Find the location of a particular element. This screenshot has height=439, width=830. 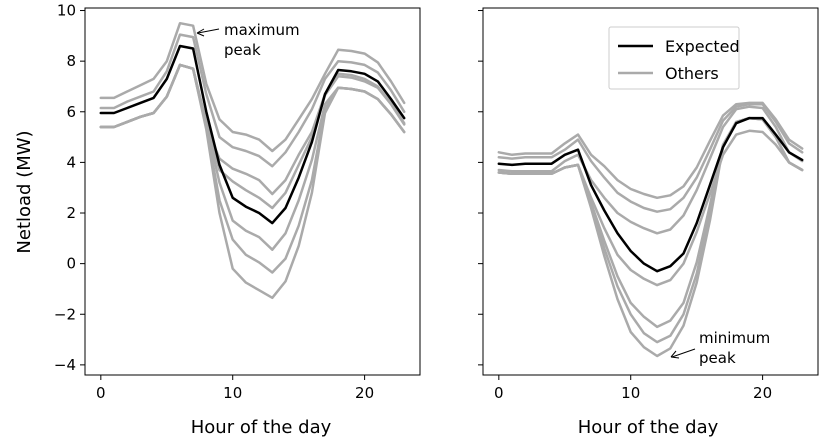

right-xtick-label: 20 is located at coordinates (762, 393).